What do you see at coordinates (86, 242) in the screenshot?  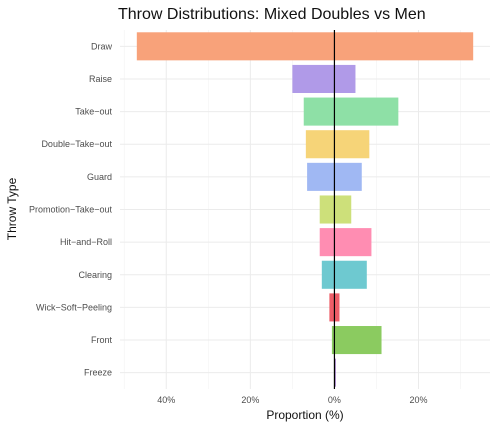 I see `y-tick-label: Hit−and−Roll` at bounding box center [86, 242].